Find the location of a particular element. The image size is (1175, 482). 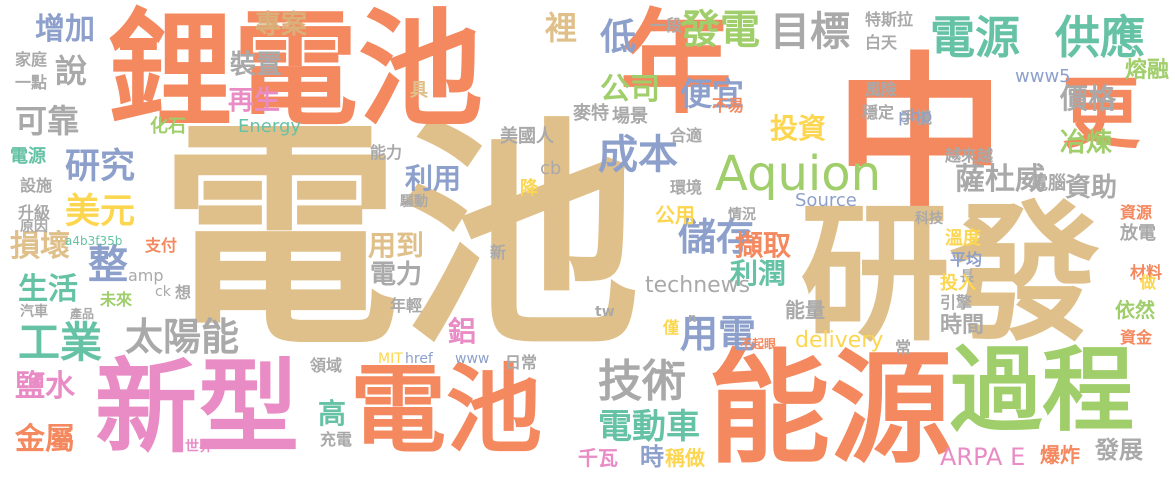

word-62: 依然 is located at coordinates (1135, 310).